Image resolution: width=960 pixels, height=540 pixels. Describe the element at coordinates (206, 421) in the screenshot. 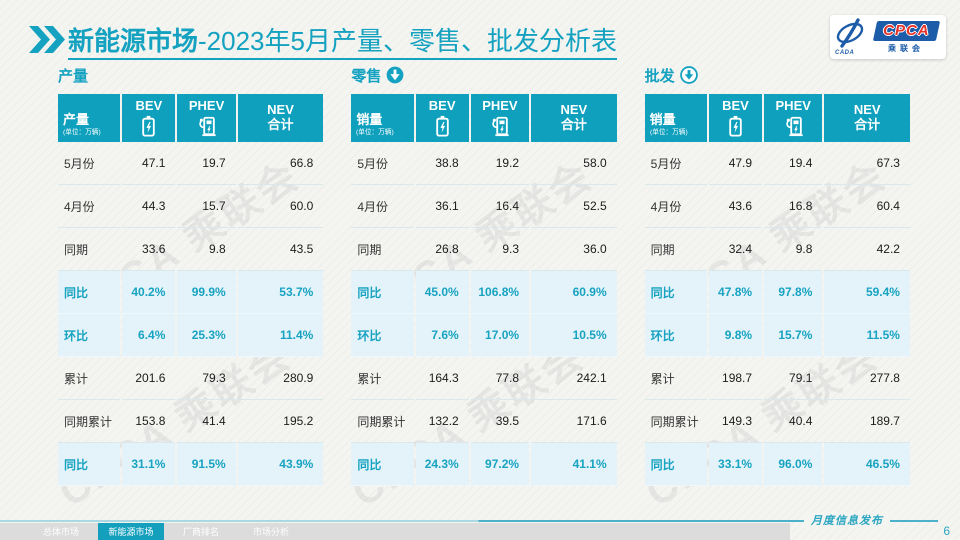

I see `table-cell: 41.4` at that location.